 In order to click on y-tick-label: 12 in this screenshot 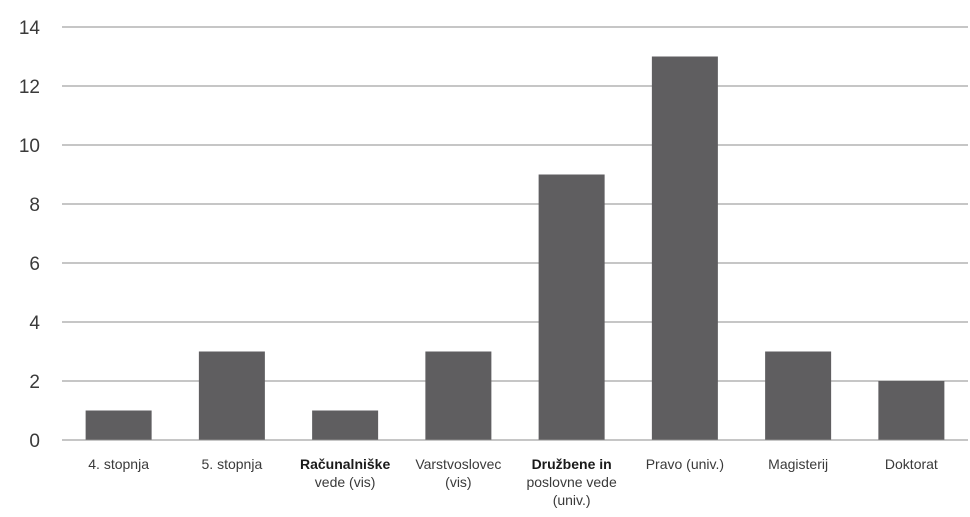, I will do `click(29, 87)`.